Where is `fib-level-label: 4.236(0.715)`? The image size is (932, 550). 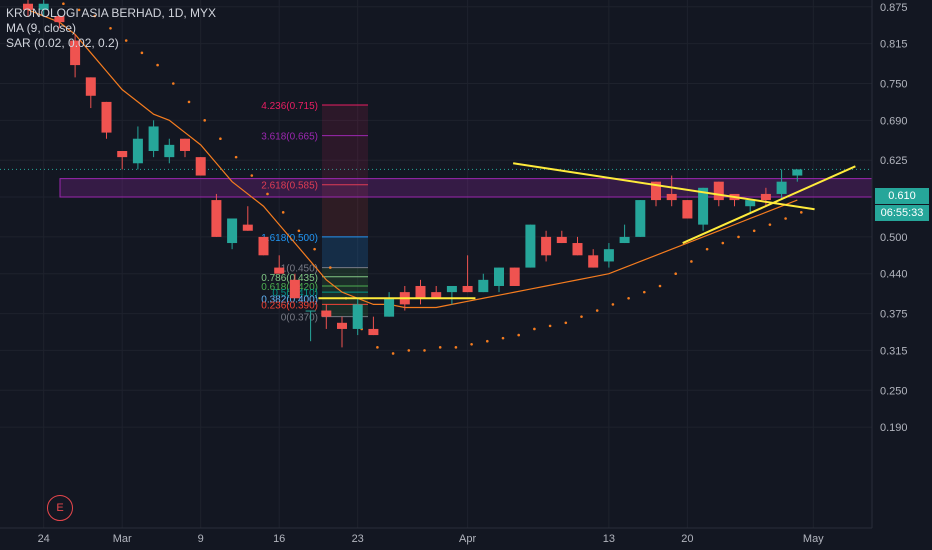 fib-level-label: 4.236(0.715) is located at coordinates (289, 106).